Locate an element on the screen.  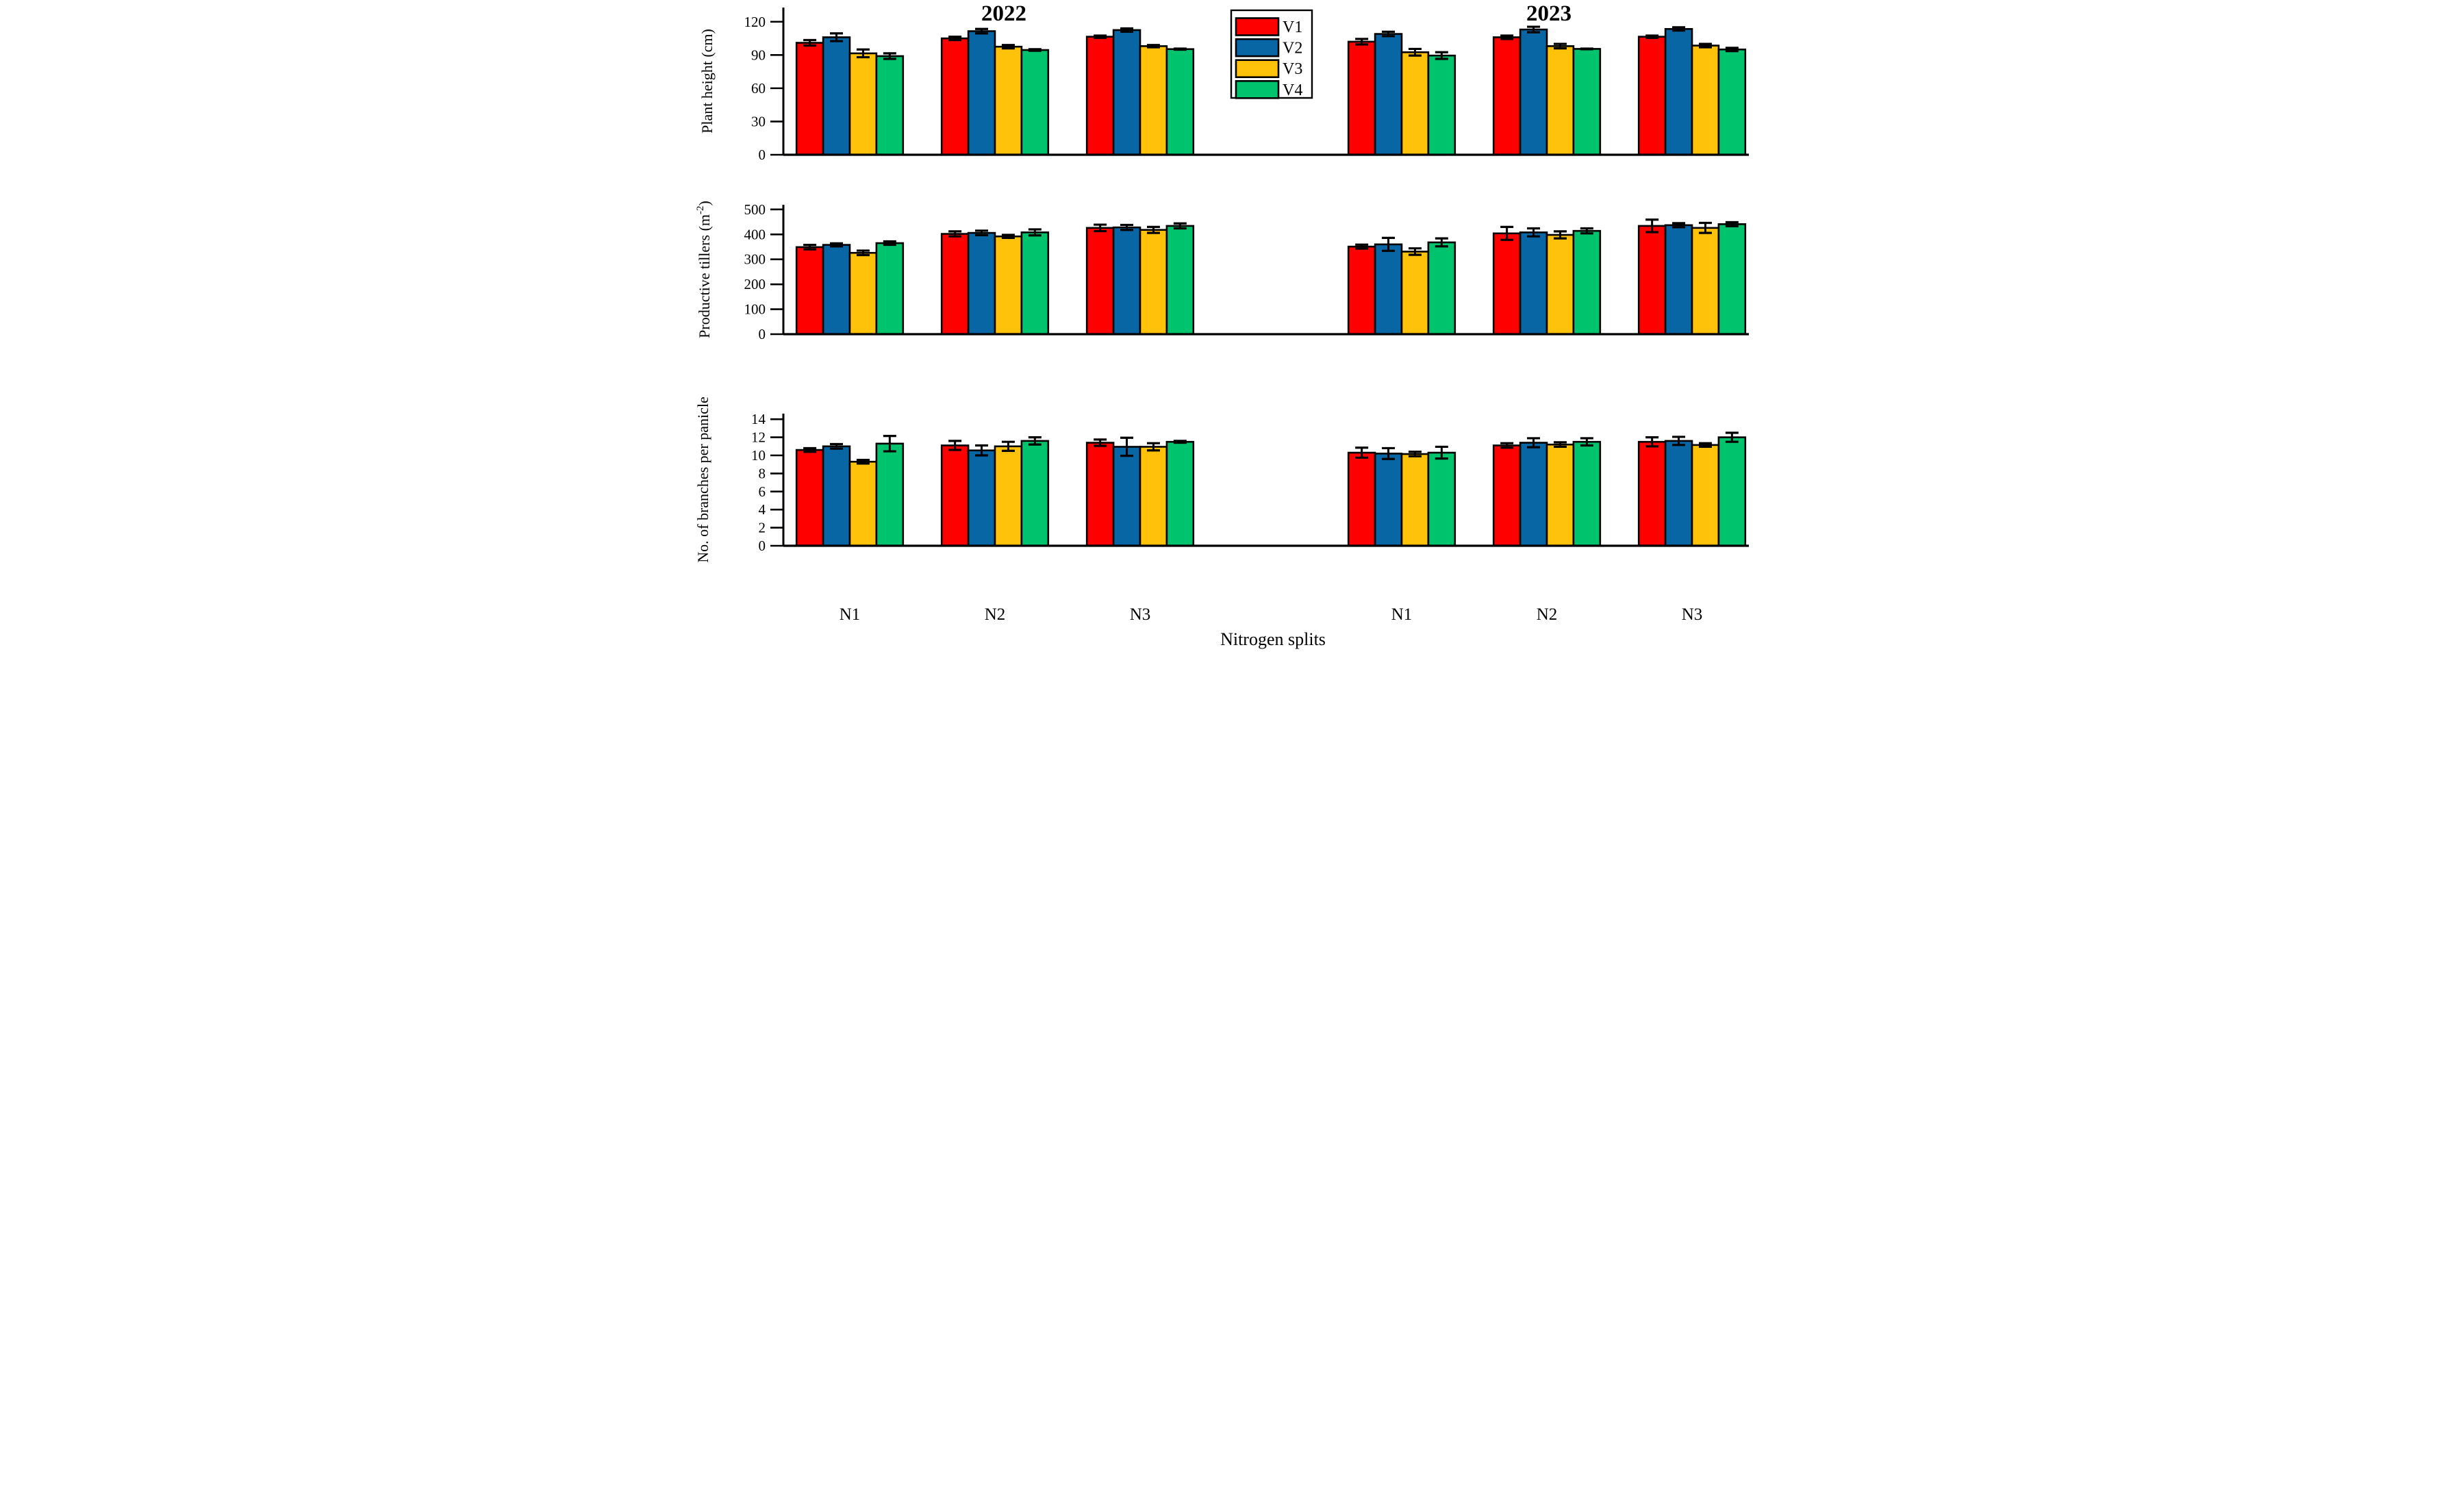
panel-plant-height: 0 30 60 90 120 Plant height (cm) is located at coordinates (1223, 85).